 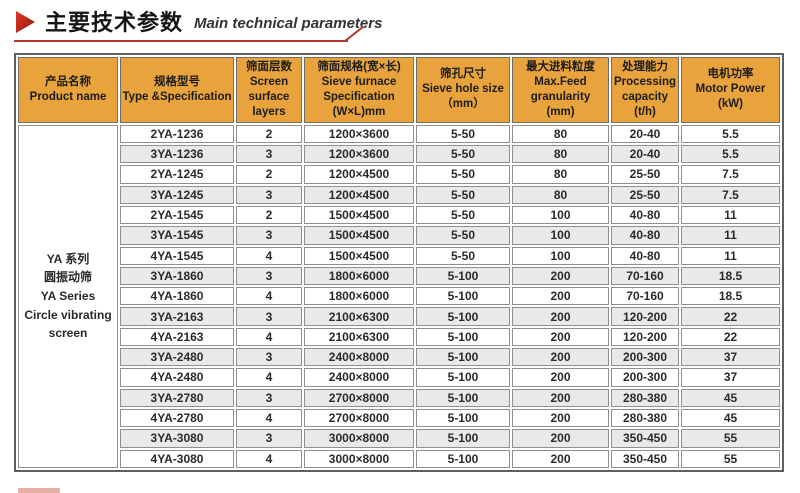 What do you see at coordinates (399, 174) in the screenshot?
I see `table-row: 2YA-1245 2 1200×4500 5-50 80 25-50 7.5` at bounding box center [399, 174].